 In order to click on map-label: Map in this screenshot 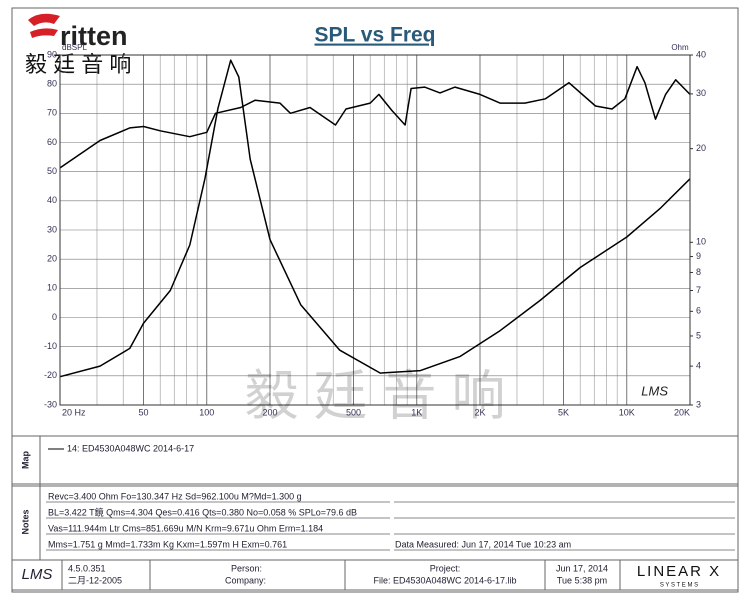, I will do `click(25, 459)`.